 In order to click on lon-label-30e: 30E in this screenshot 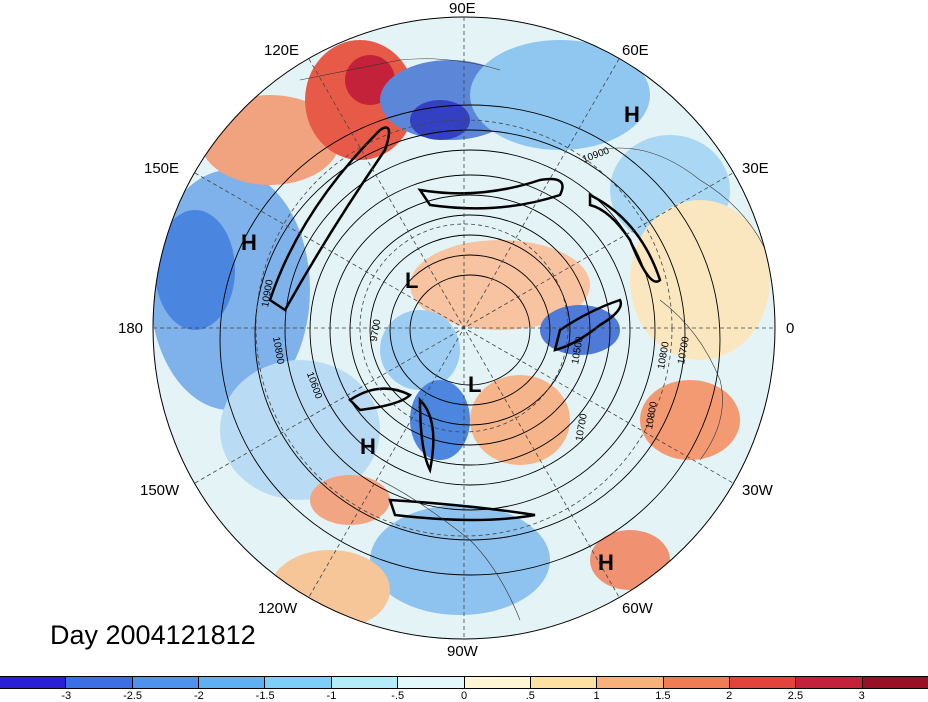, I will do `click(755, 168)`.